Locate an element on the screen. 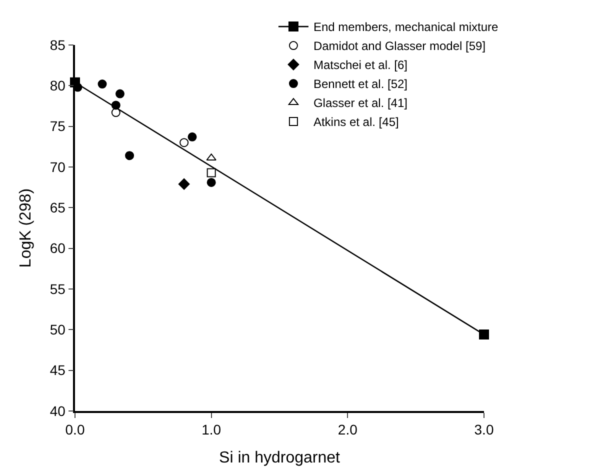 Image resolution: width=589 pixels, height=476 pixels. x-axis-title: Si in hydrogarnet is located at coordinates (280, 458).